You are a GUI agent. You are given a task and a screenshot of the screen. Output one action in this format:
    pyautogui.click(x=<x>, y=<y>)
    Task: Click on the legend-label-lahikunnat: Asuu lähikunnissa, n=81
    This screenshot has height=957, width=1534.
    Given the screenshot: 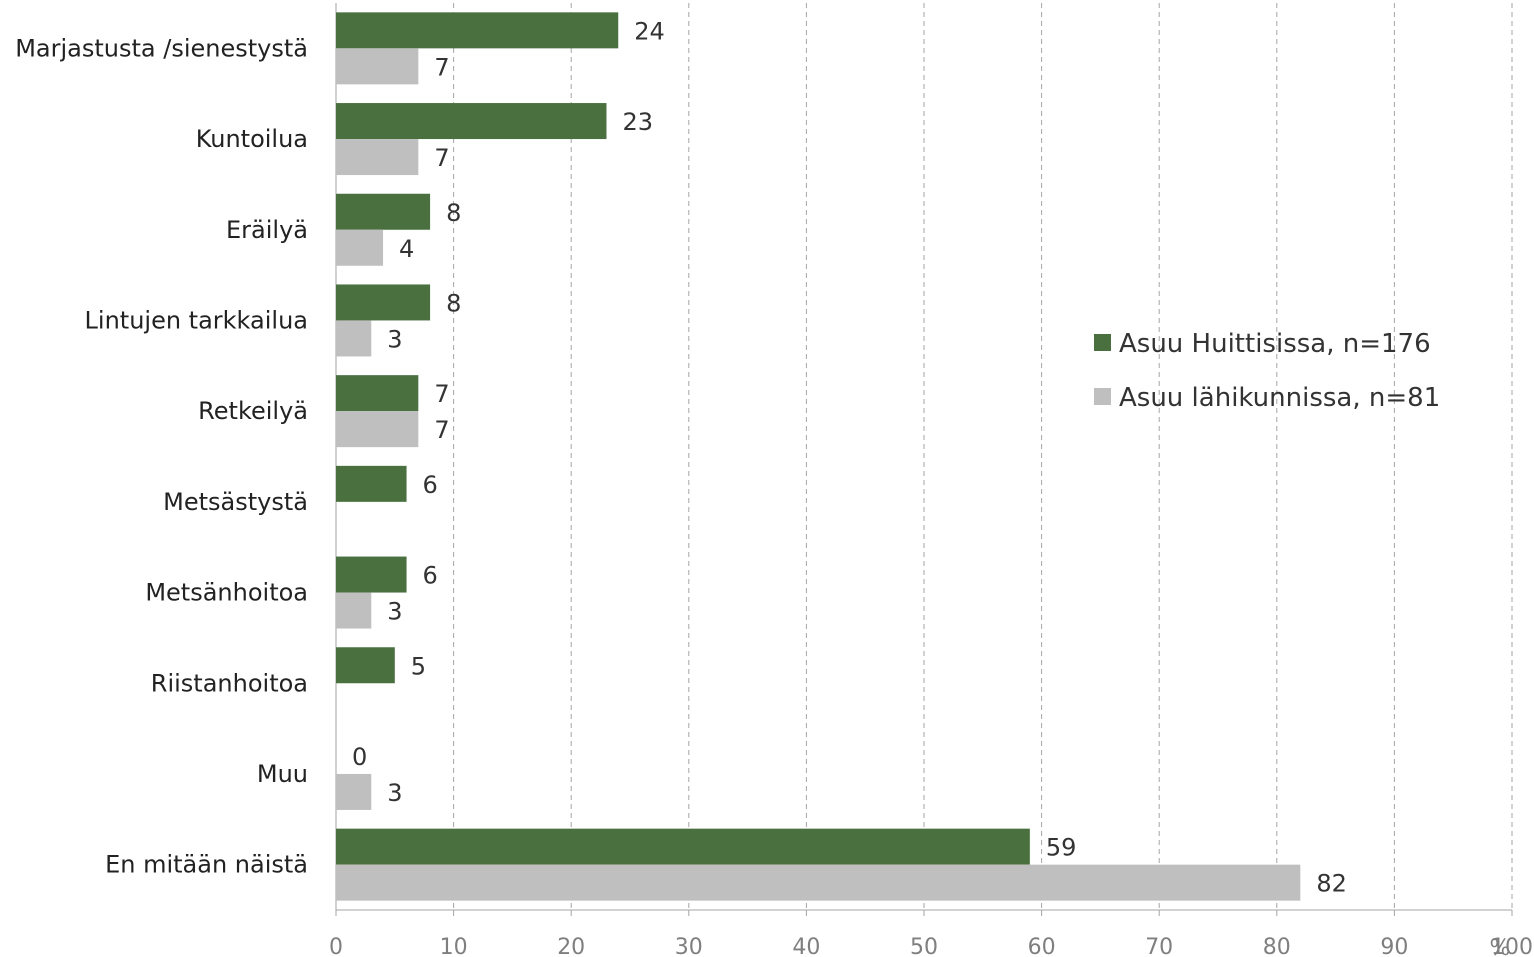 What is the action you would take?
    pyautogui.click(x=1279, y=398)
    